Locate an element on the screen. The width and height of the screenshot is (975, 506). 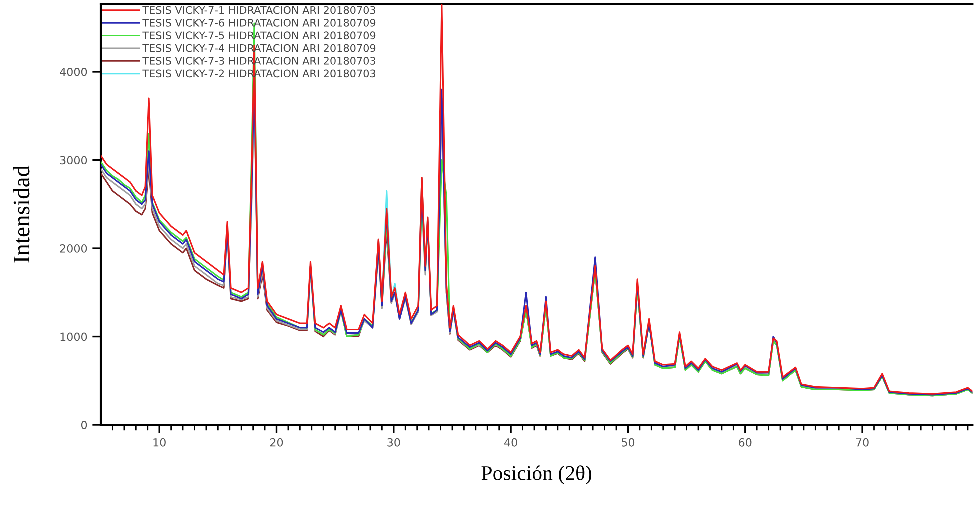
legend-label: TESIS VICKY-7-1 HIDRATACION ARI 20180703 is located at coordinates (259, 10).